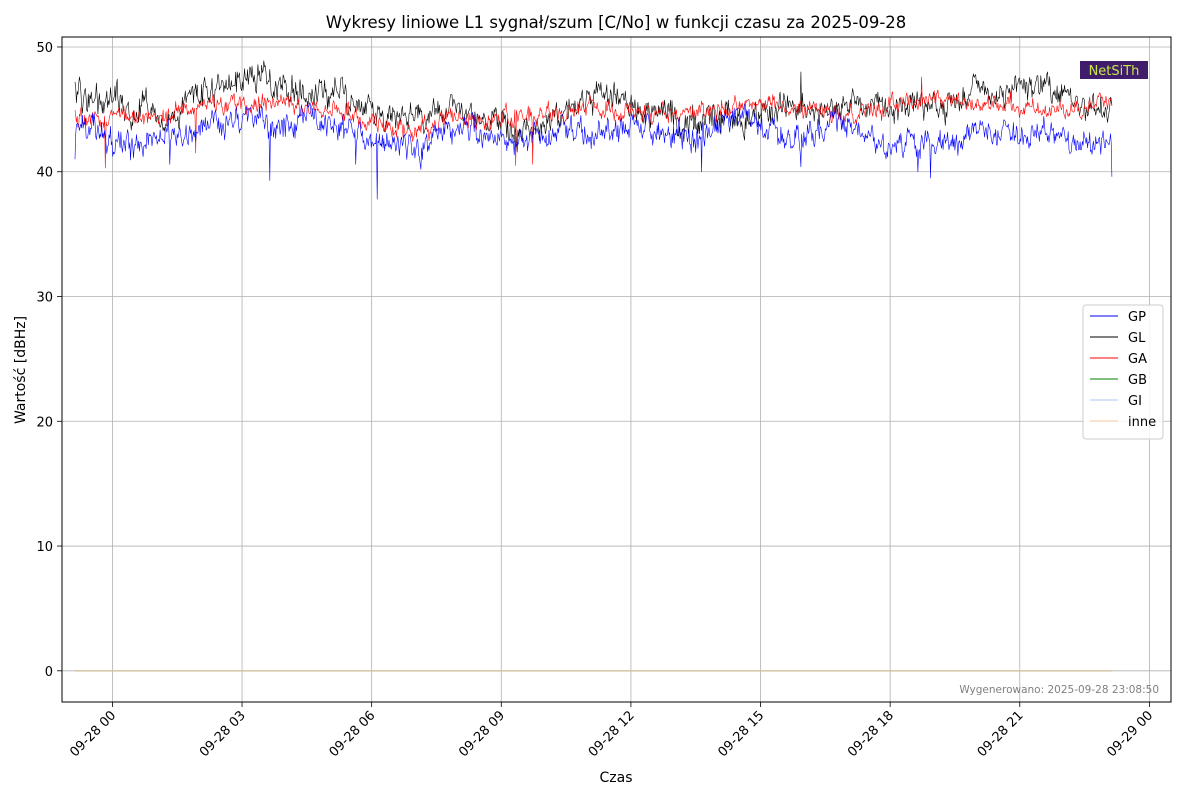 This screenshot has width=1200, height=800. I want to click on y-tick-label: 30, so click(44, 298).